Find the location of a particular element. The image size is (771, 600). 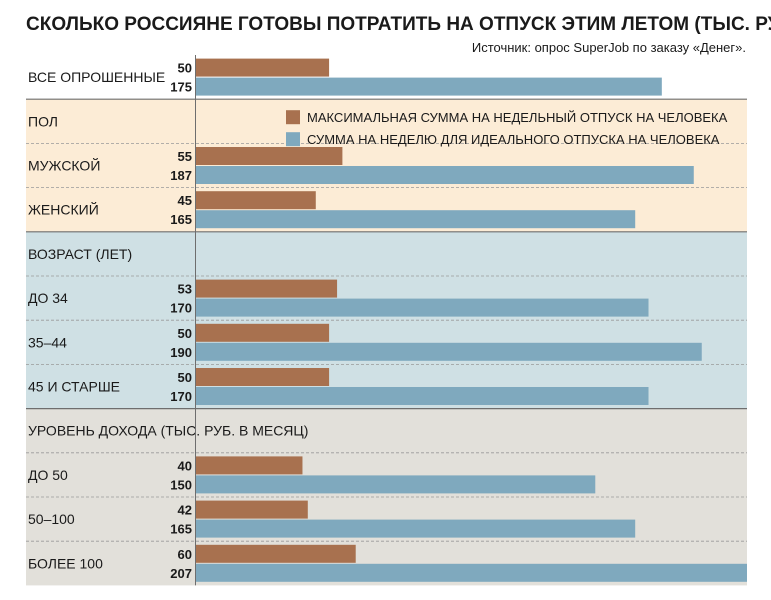

value-label: 207 is located at coordinates (181, 573).